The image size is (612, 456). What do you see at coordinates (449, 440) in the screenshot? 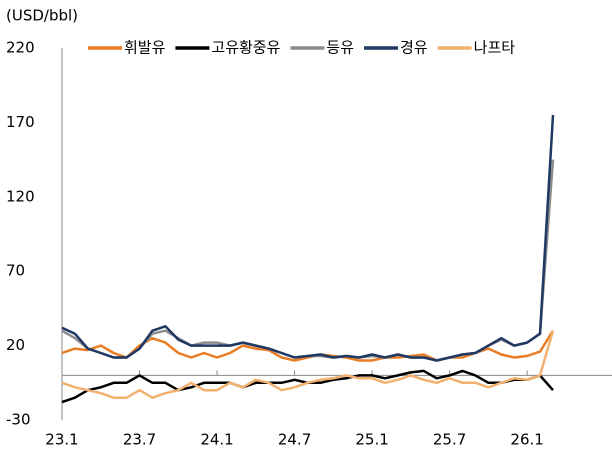
I see `x-tick-label: 25.7` at bounding box center [449, 440].